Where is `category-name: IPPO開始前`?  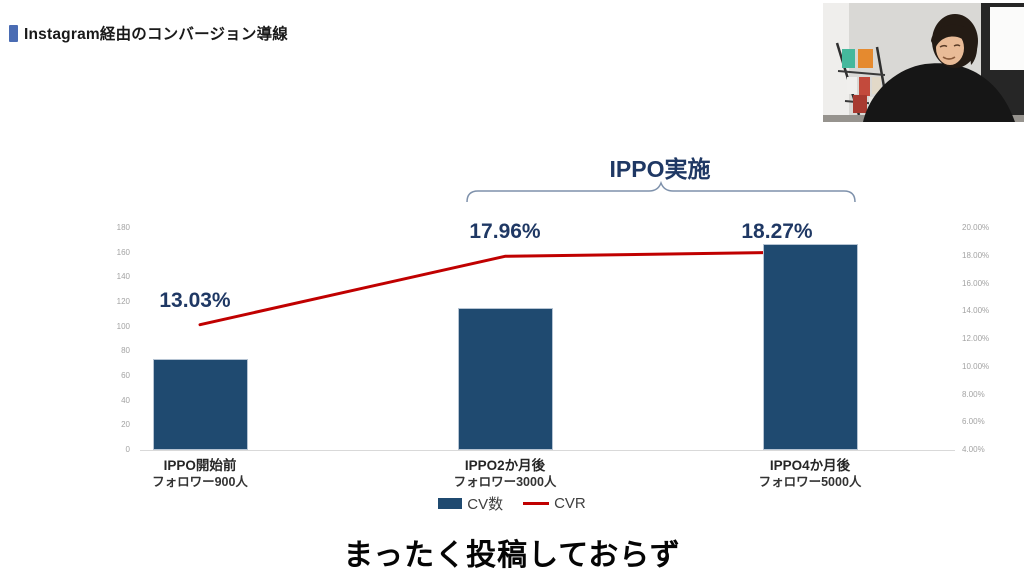
category-name: IPPO開始前 is located at coordinates (200, 465).